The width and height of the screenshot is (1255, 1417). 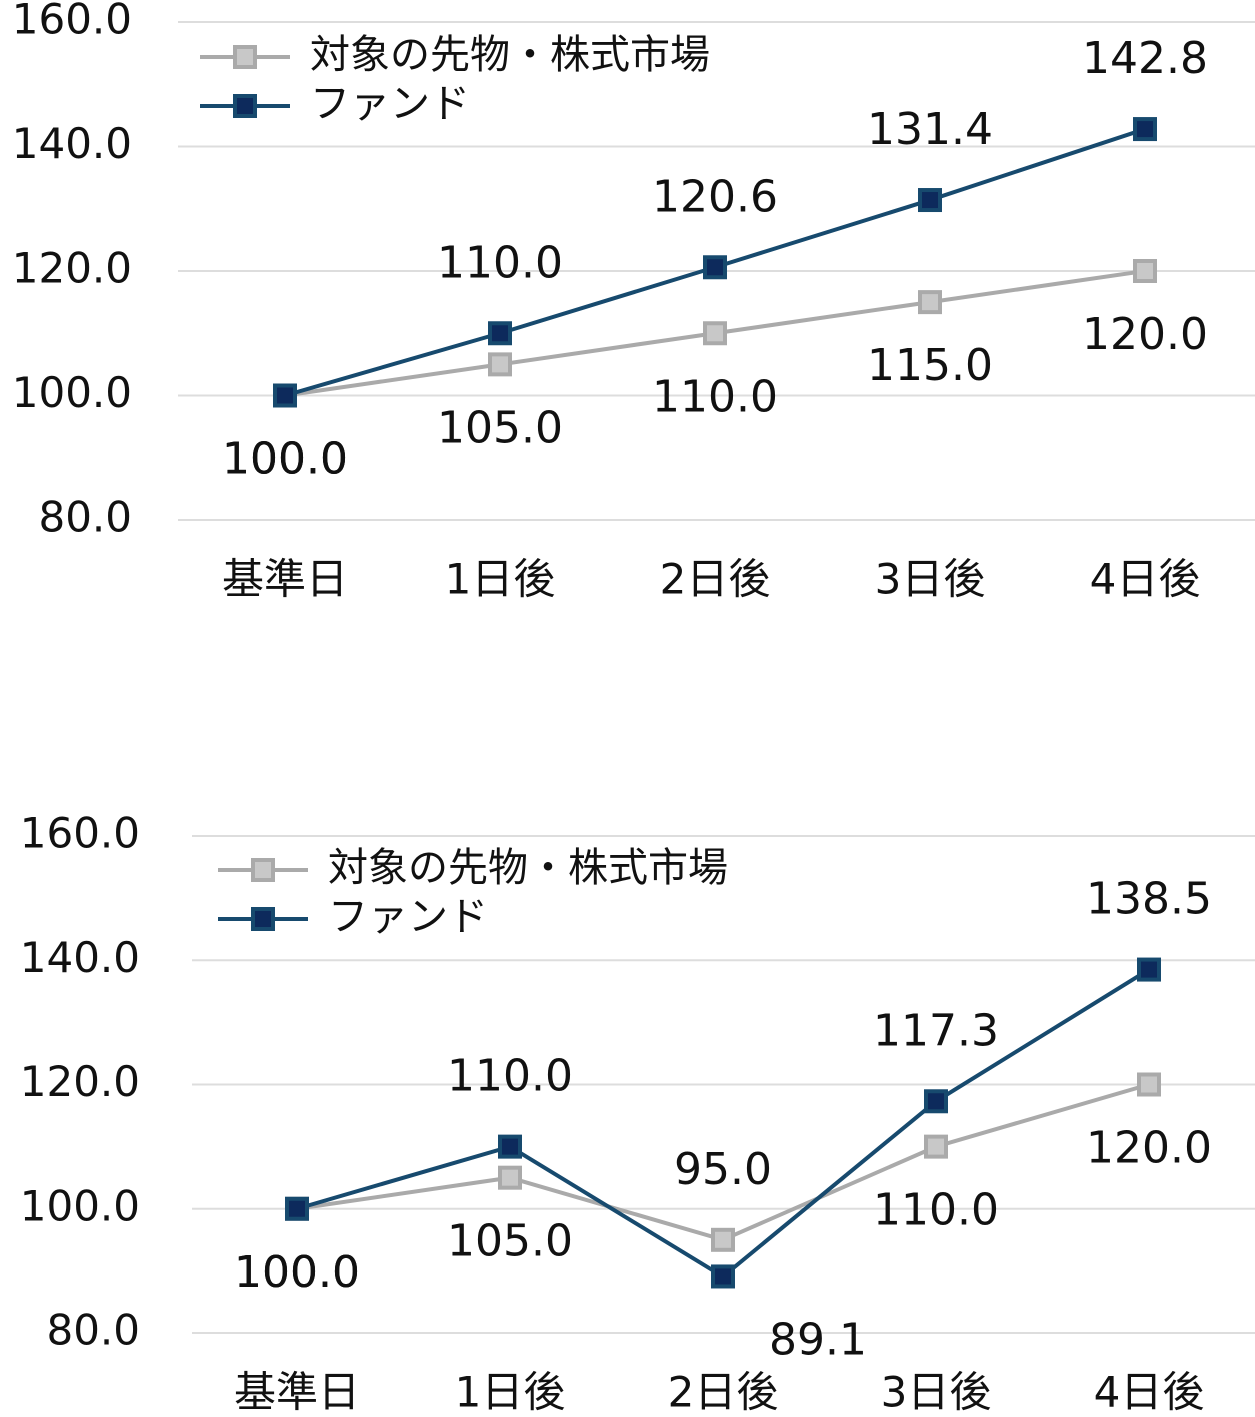 I want to click on data-label: 142.8, so click(x=1145, y=58).